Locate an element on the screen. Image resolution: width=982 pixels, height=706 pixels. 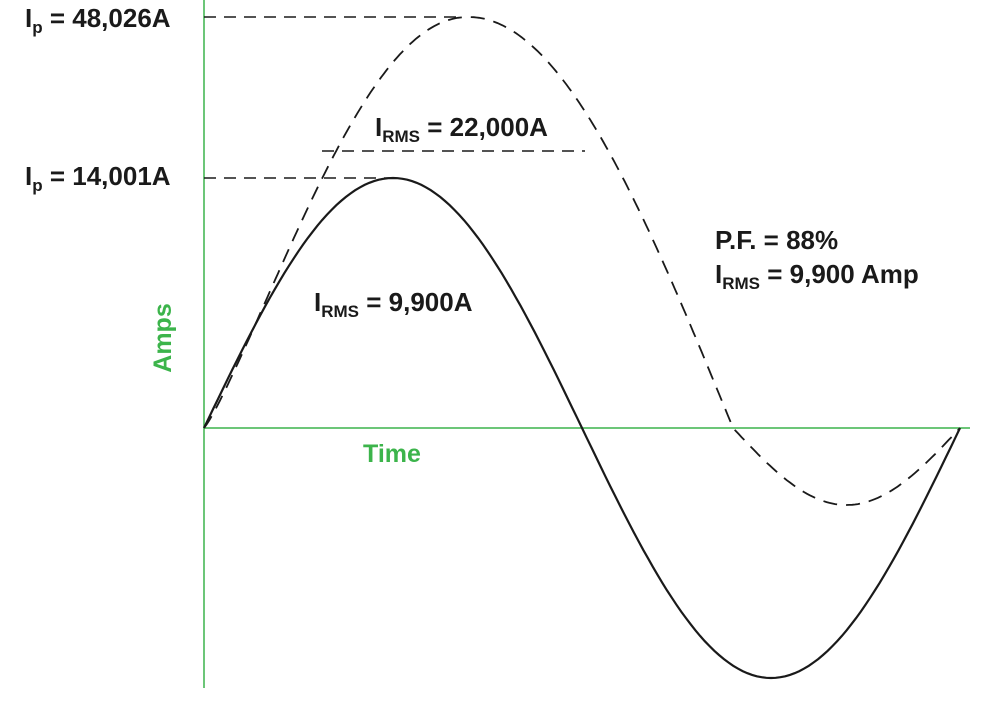
peak-label-dashed-series: Ip = 48,026A is located at coordinates (98, 20).